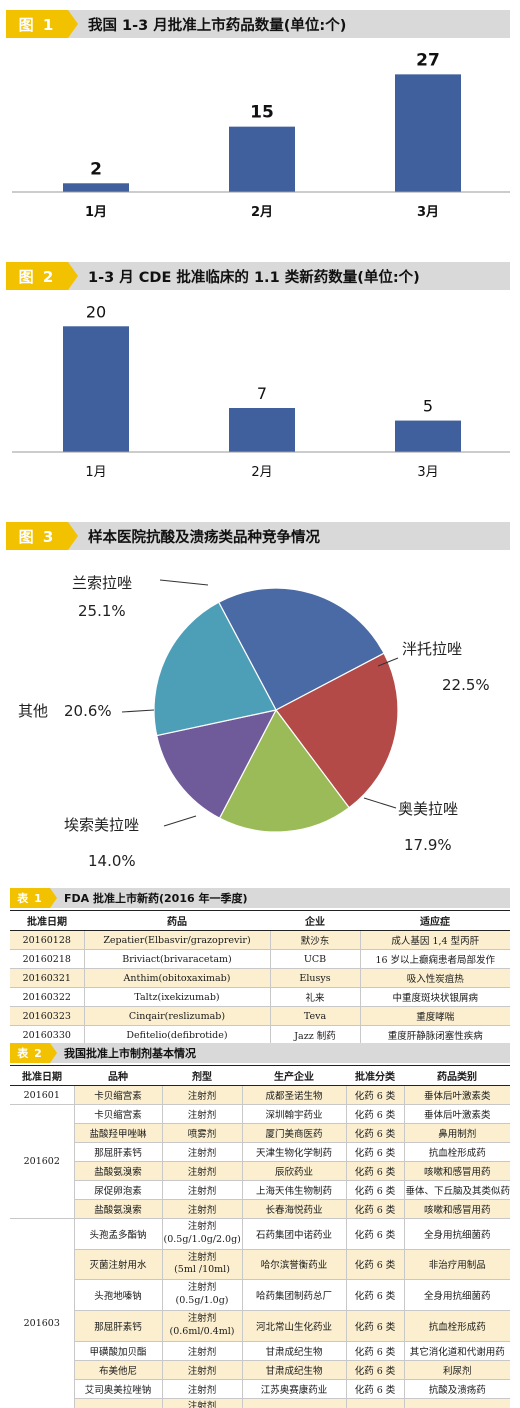  What do you see at coordinates (42, 1161) in the screenshot?
I see `date-cell: 201602` at bounding box center [42, 1161].